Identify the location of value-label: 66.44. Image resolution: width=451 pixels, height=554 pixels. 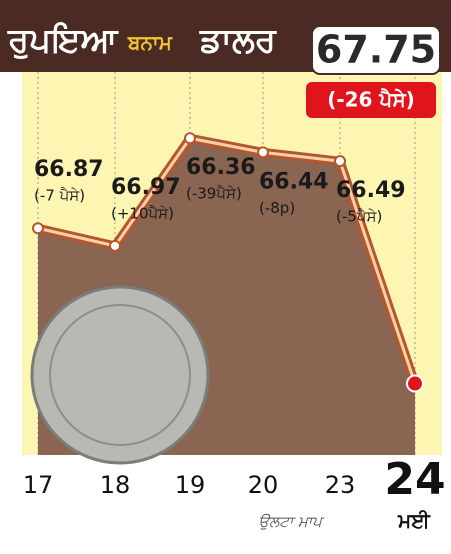
(294, 181).